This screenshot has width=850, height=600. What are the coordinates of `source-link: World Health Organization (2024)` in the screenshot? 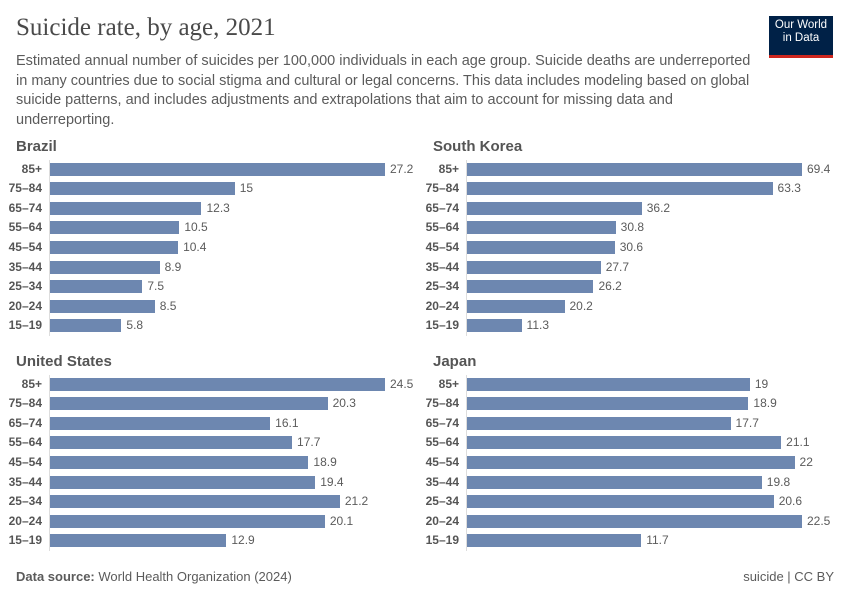 It's located at (195, 576).